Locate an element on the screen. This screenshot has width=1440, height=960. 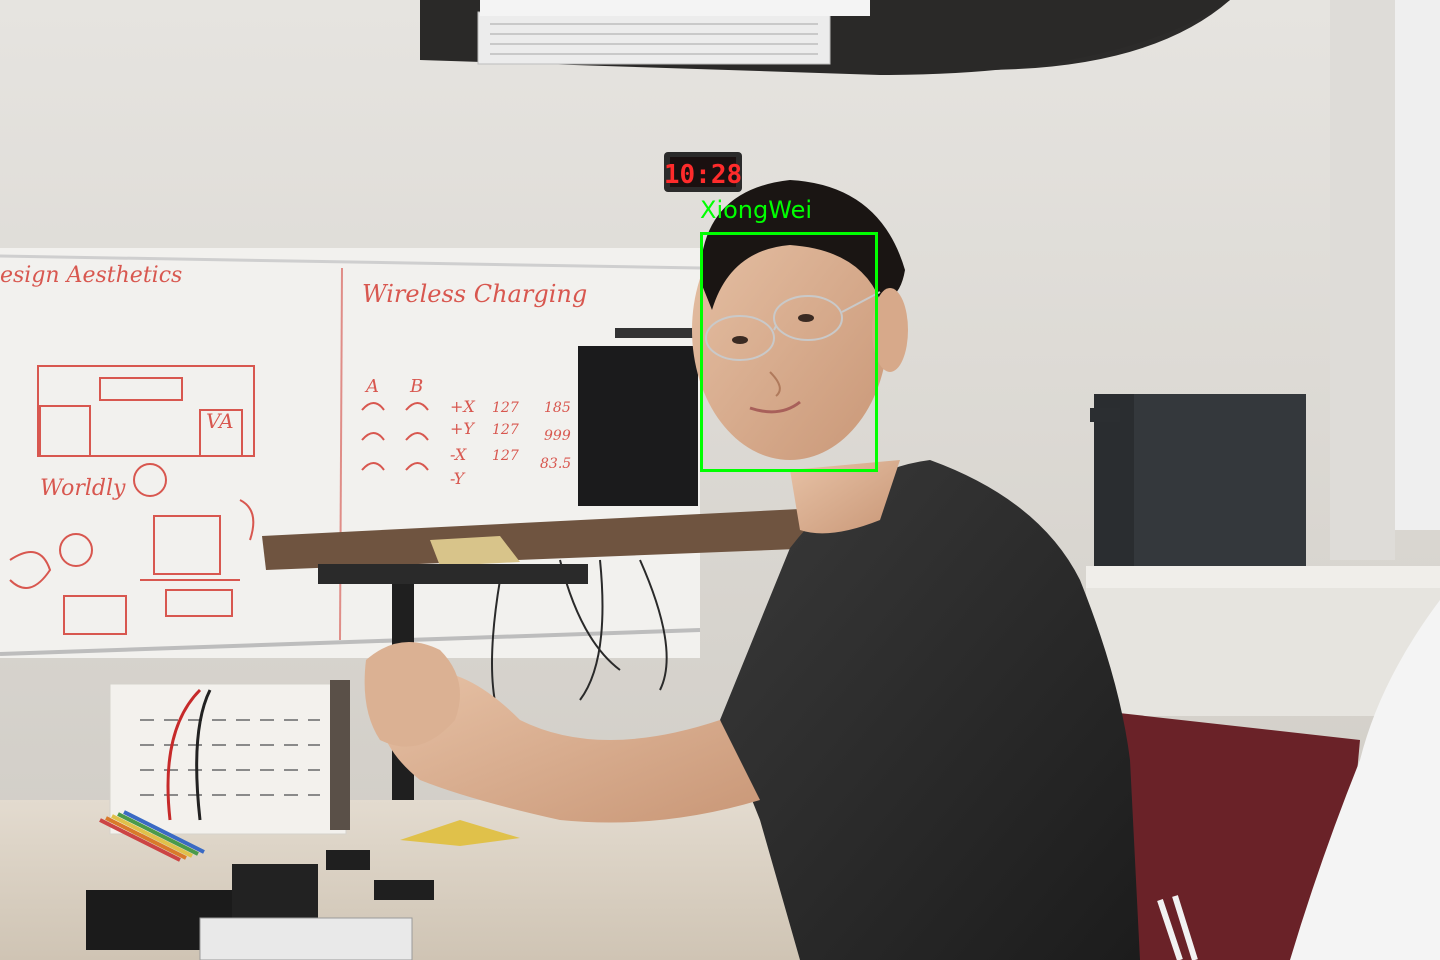
board-num-1: 127 is located at coordinates (505, 408).